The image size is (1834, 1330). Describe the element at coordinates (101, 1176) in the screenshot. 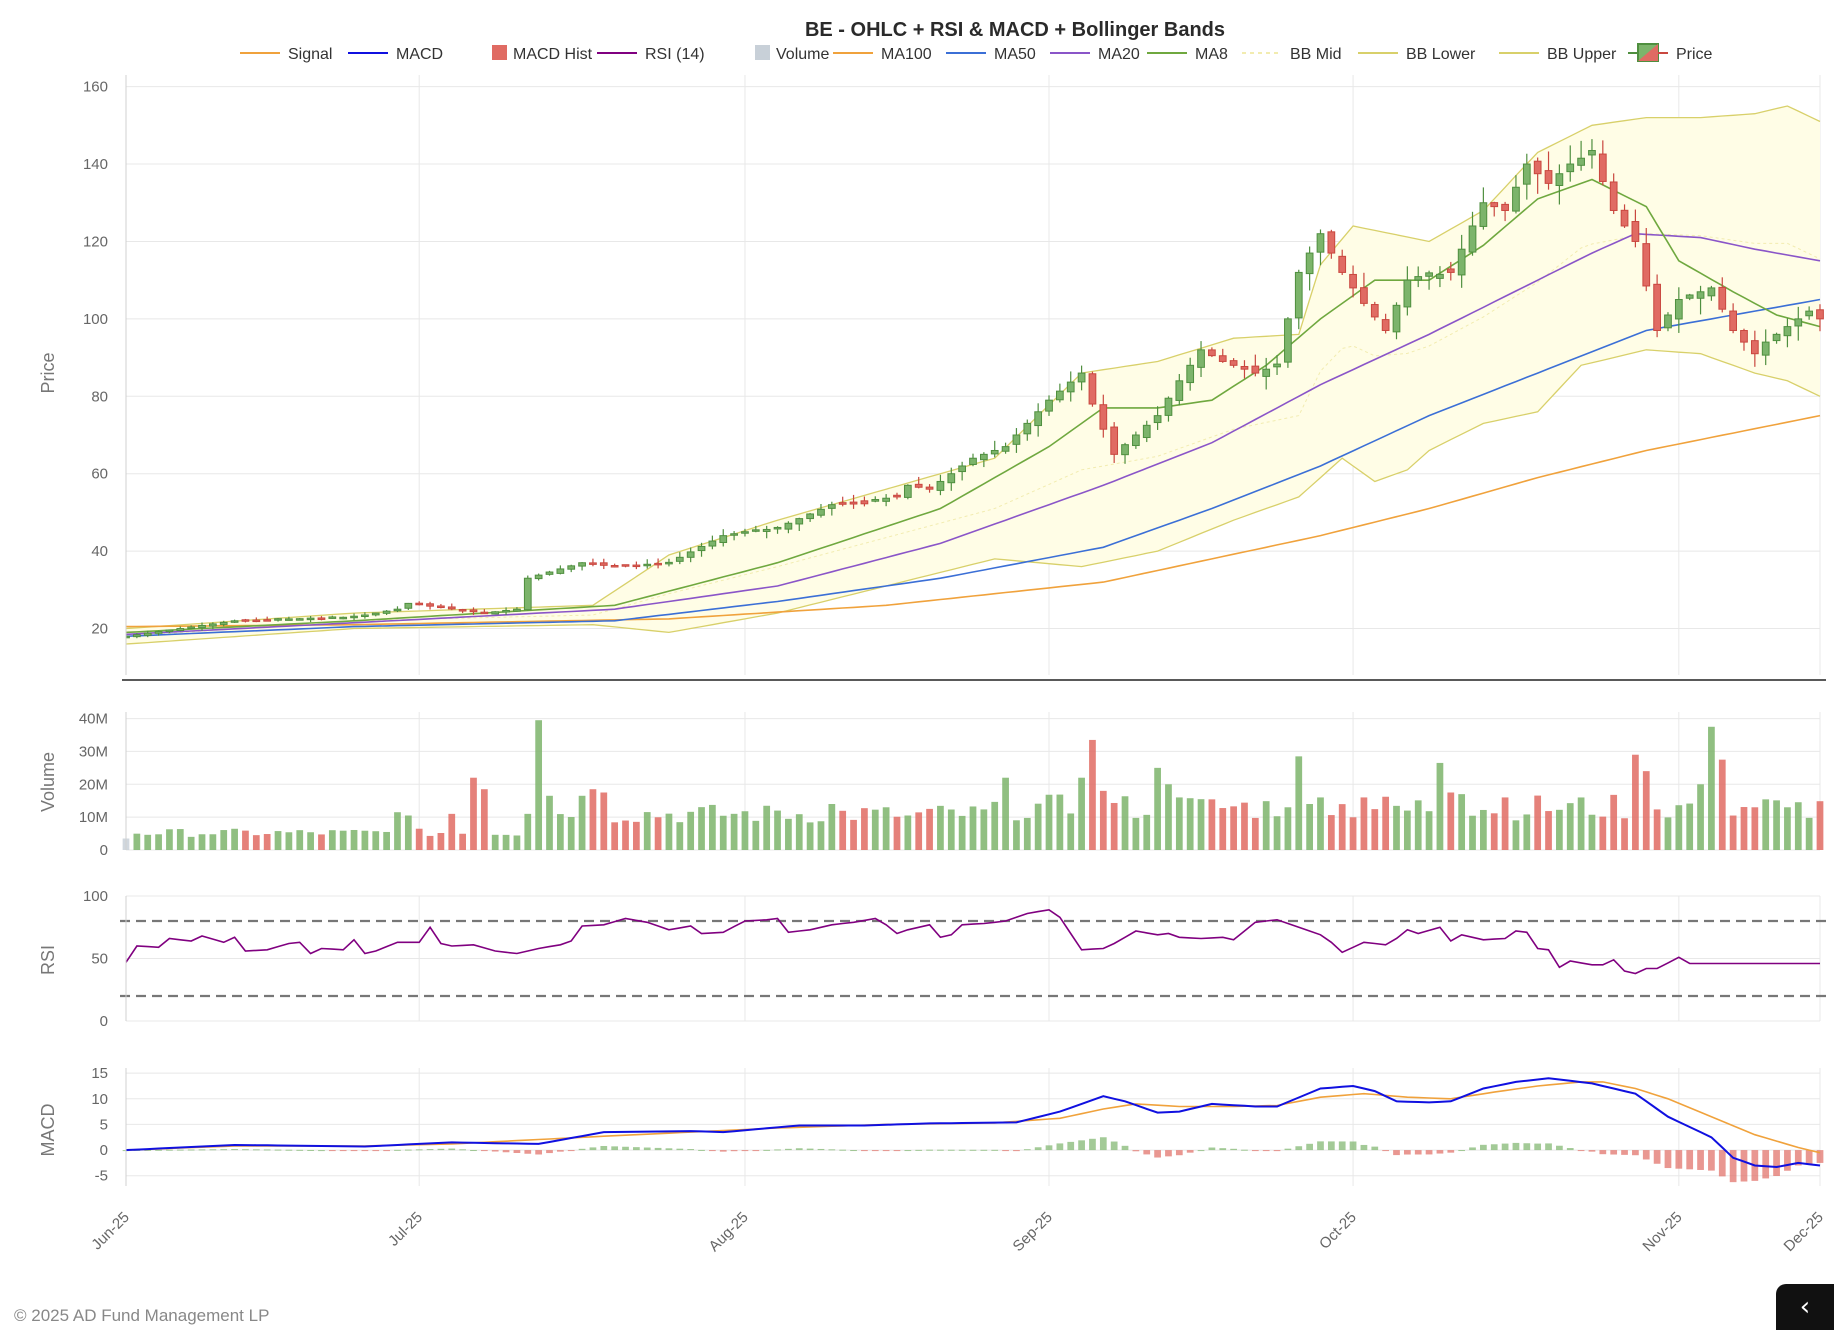

I see `y-tick-label: -5` at that location.